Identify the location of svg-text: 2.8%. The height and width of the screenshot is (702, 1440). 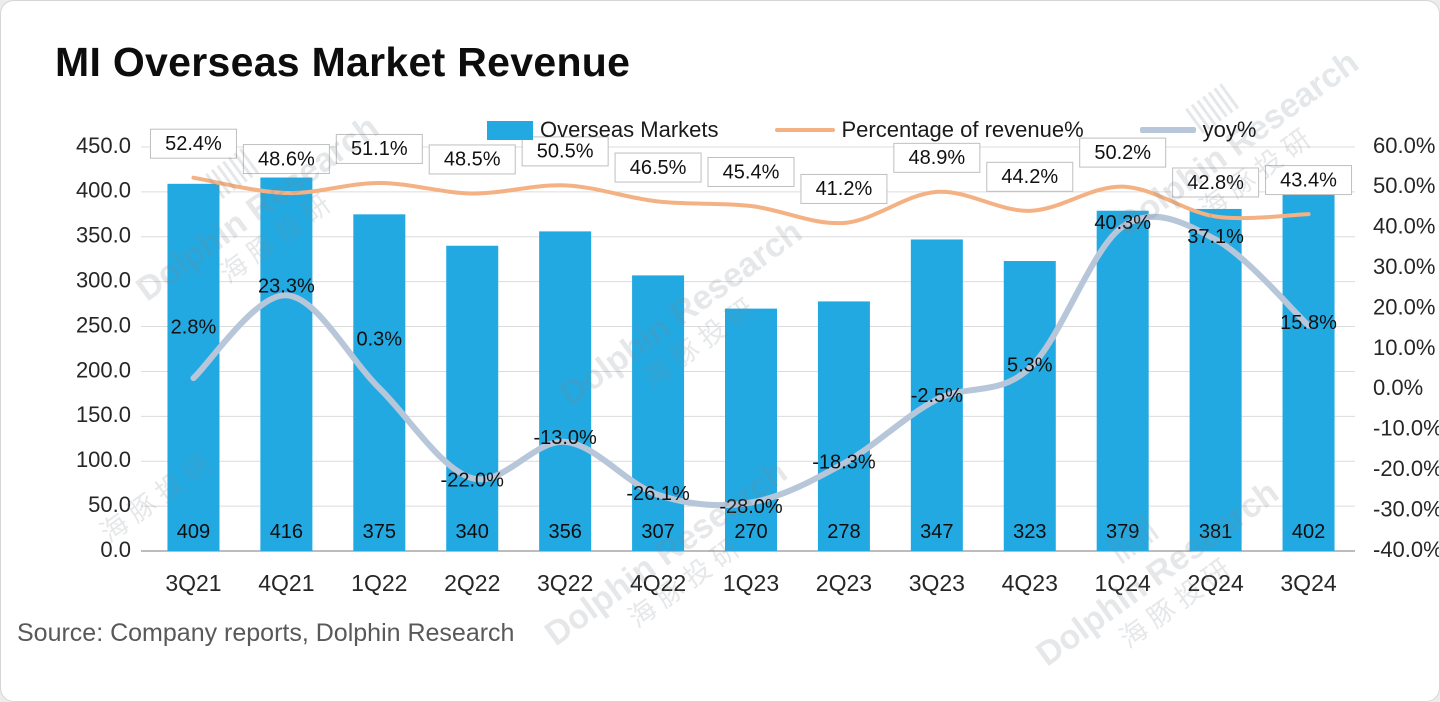
(194, 327).